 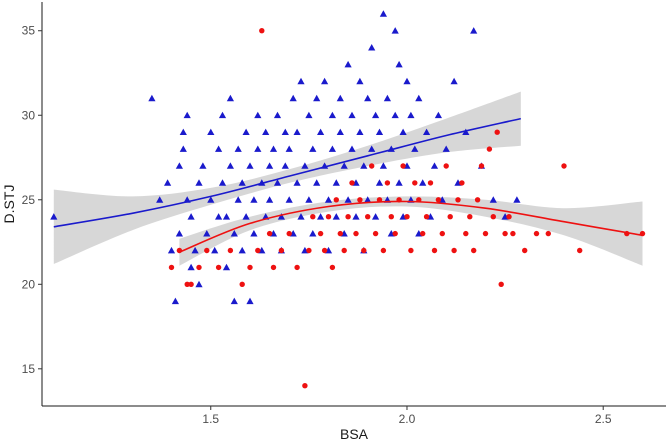 I want to click on x-axis-ticks: 1.5 2.0 2.5, so click(x=407, y=416).